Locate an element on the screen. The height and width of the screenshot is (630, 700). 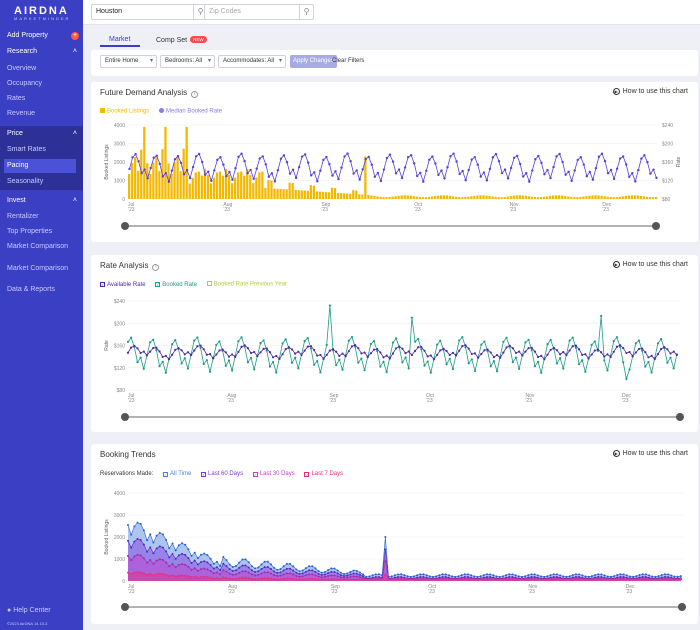
sidebar-item-top-properties: Top Properties is located at coordinates (30, 231).